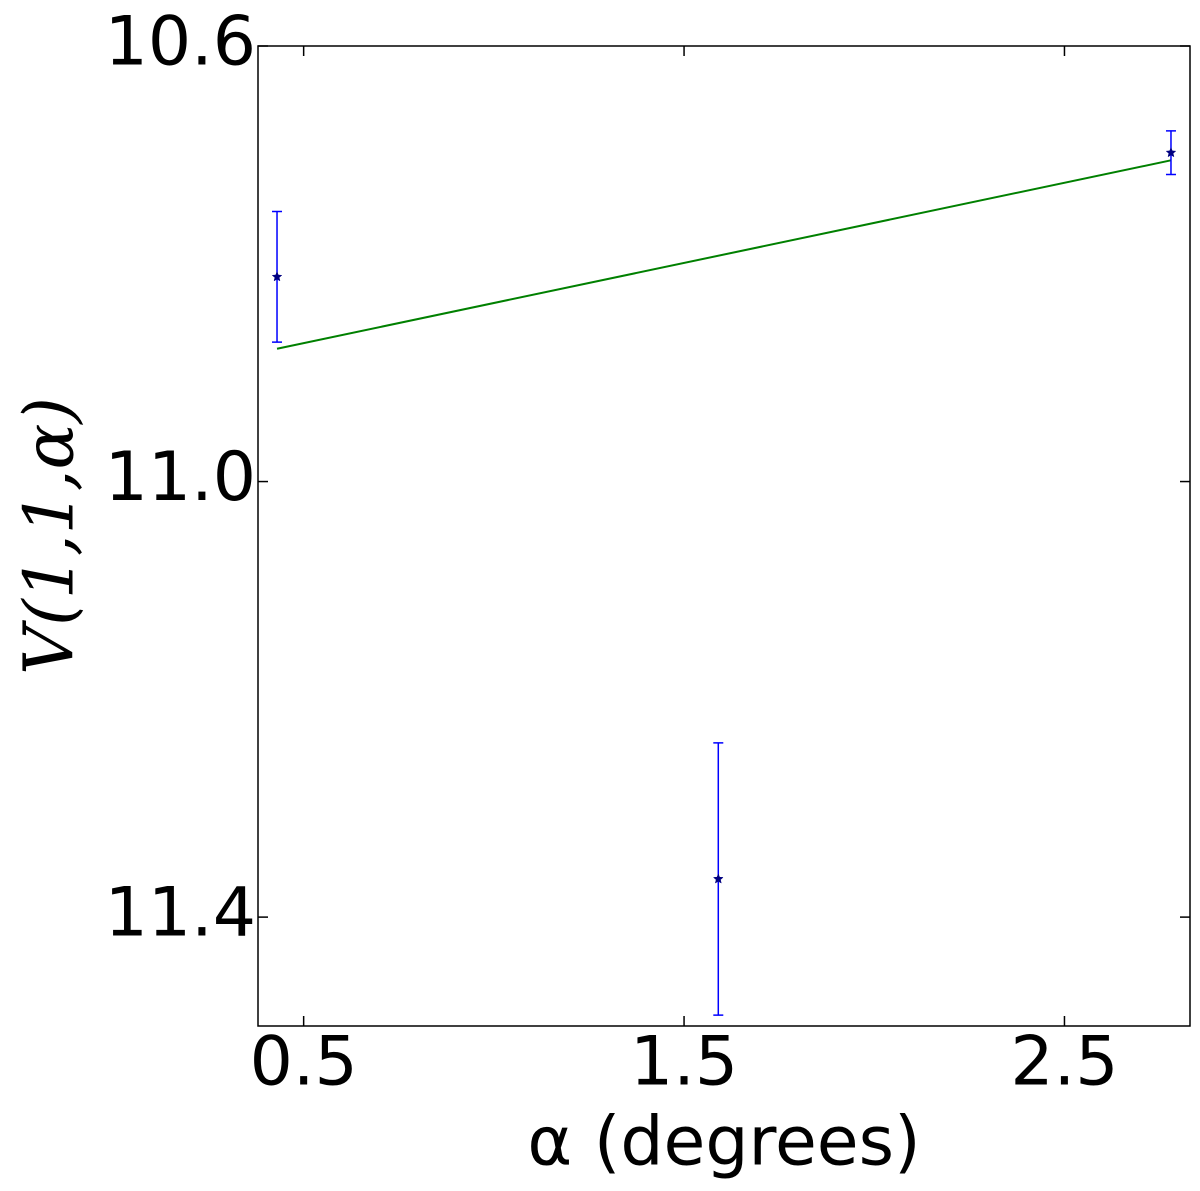  Describe the element at coordinates (180, 42) in the screenshot. I see `y-tick-label: 10.6` at that location.